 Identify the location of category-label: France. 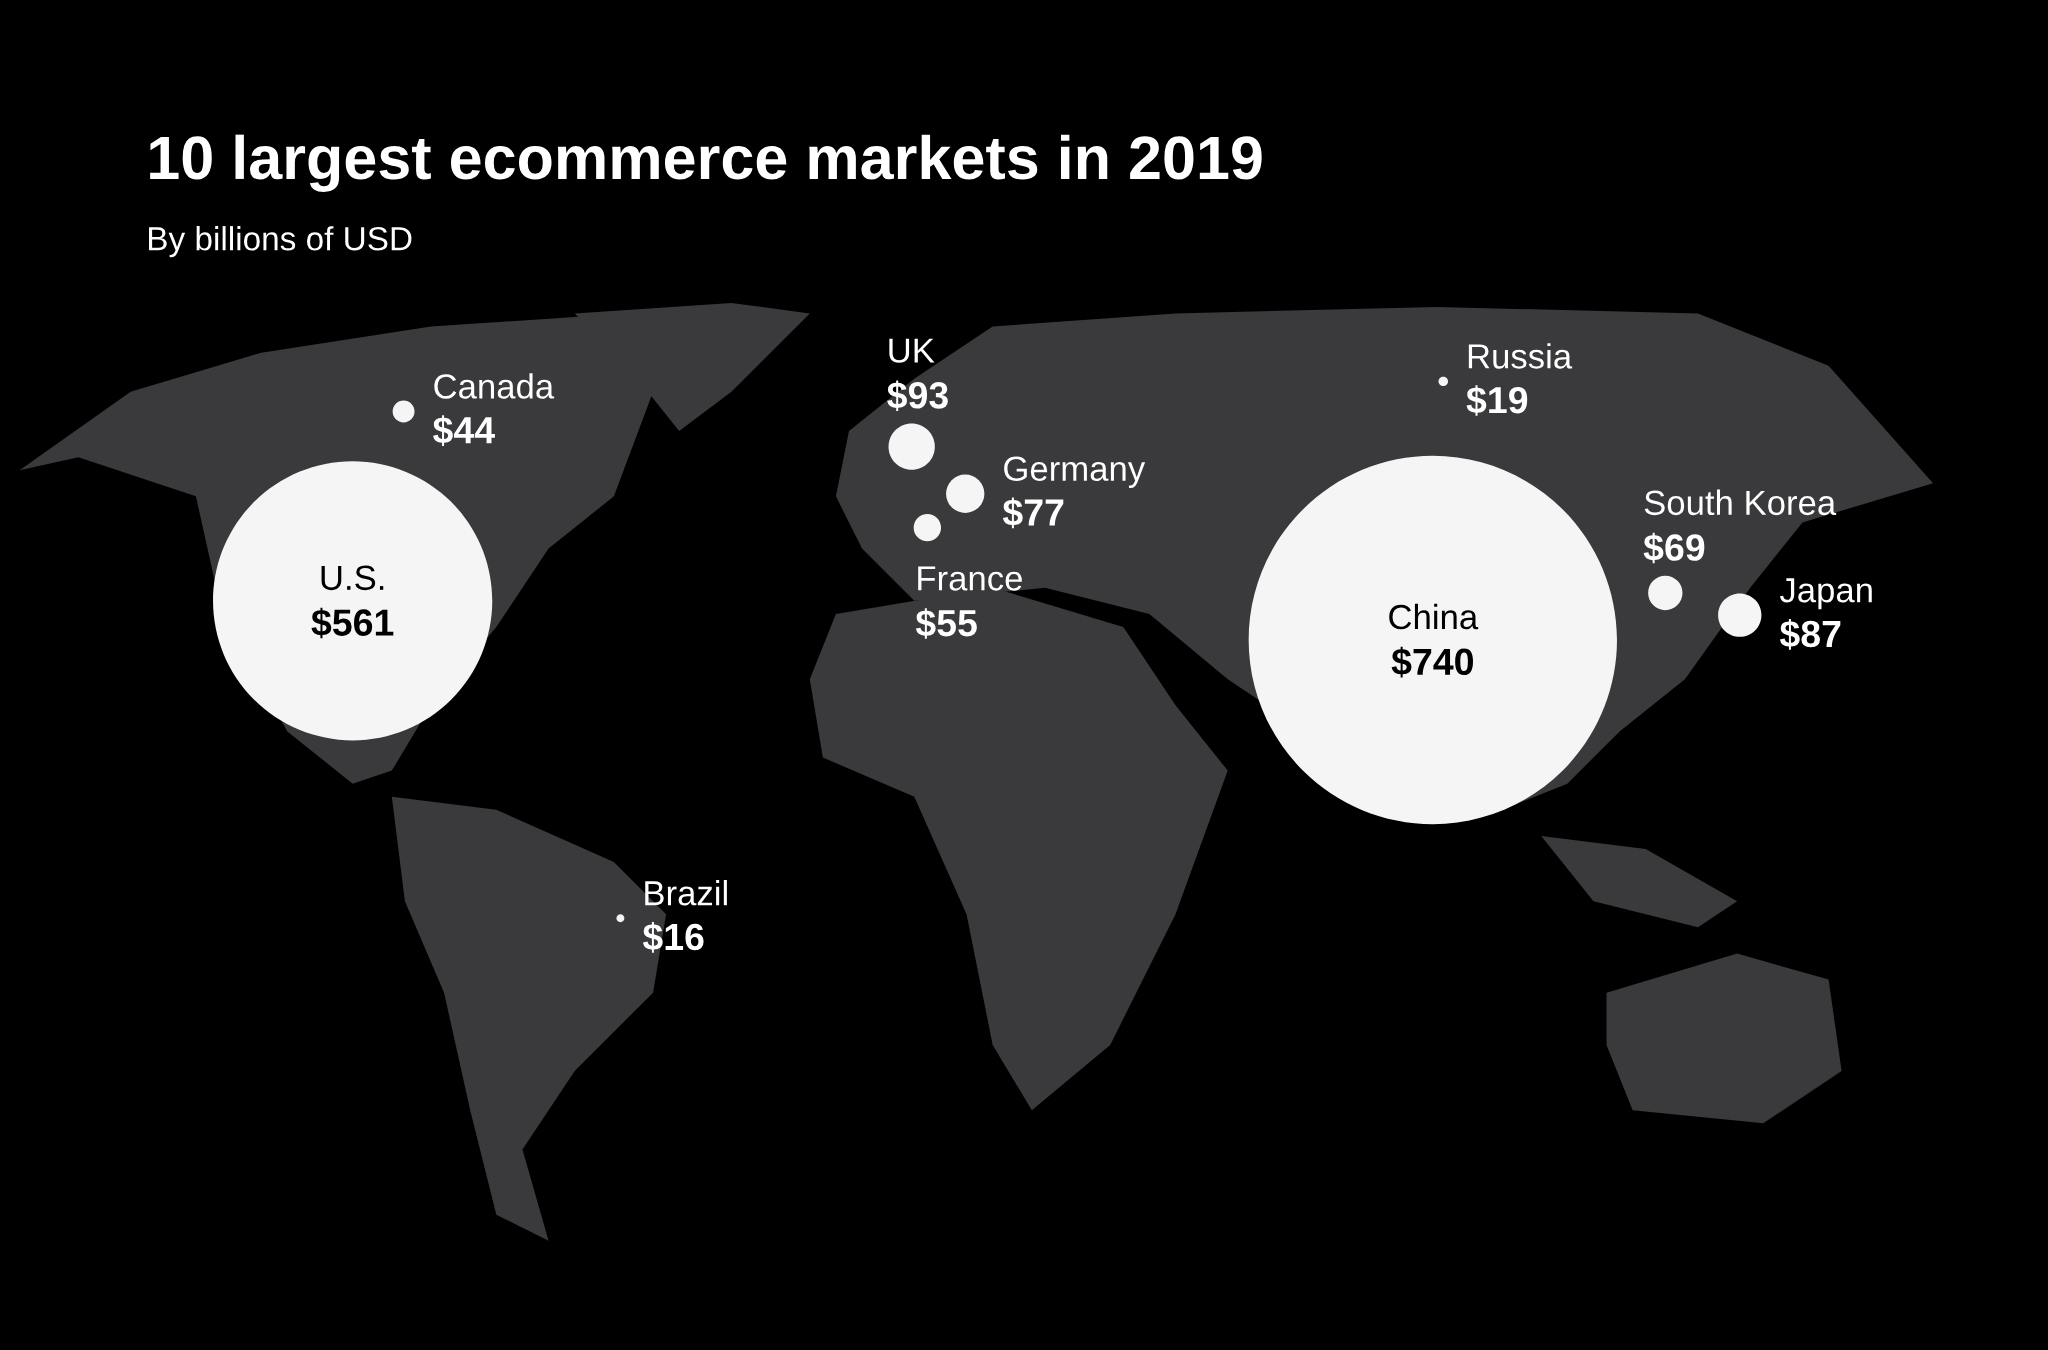
(970, 578).